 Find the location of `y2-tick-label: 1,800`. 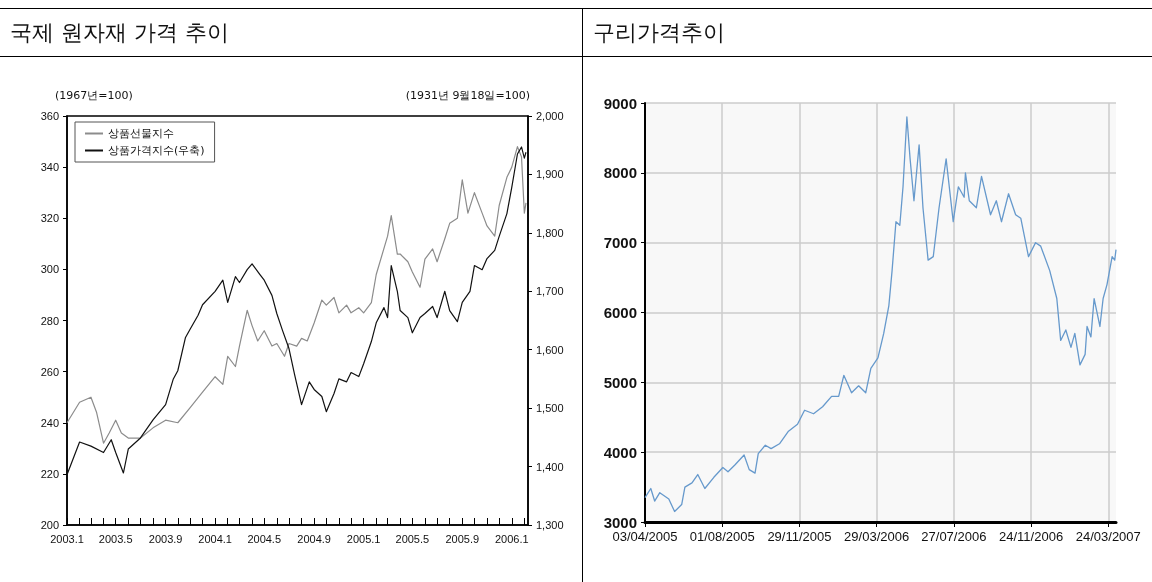

y2-tick-label: 1,800 is located at coordinates (550, 232).